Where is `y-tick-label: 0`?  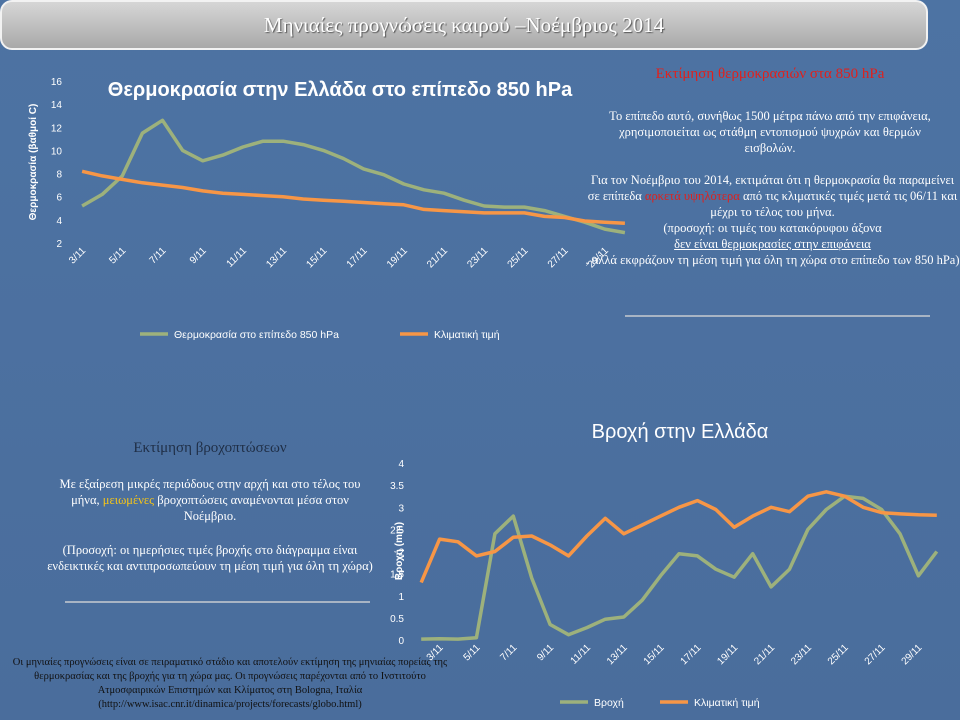
y-tick-label: 0 is located at coordinates (401, 641).